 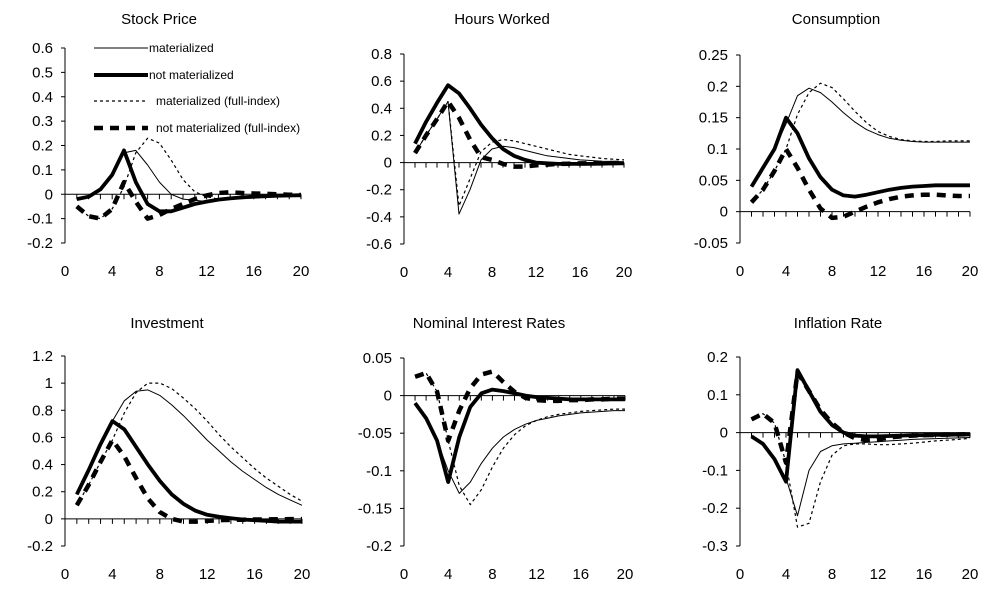 I want to click on panel-title: Hours Worked, so click(x=502, y=19).